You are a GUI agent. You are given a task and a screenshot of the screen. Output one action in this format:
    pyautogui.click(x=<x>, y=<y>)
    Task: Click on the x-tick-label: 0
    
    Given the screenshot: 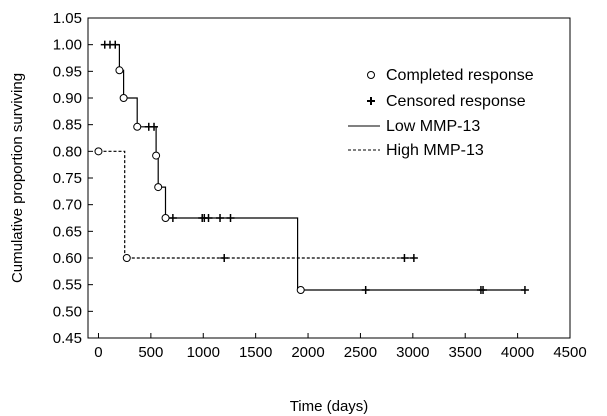 What is the action you would take?
    pyautogui.click(x=98, y=352)
    